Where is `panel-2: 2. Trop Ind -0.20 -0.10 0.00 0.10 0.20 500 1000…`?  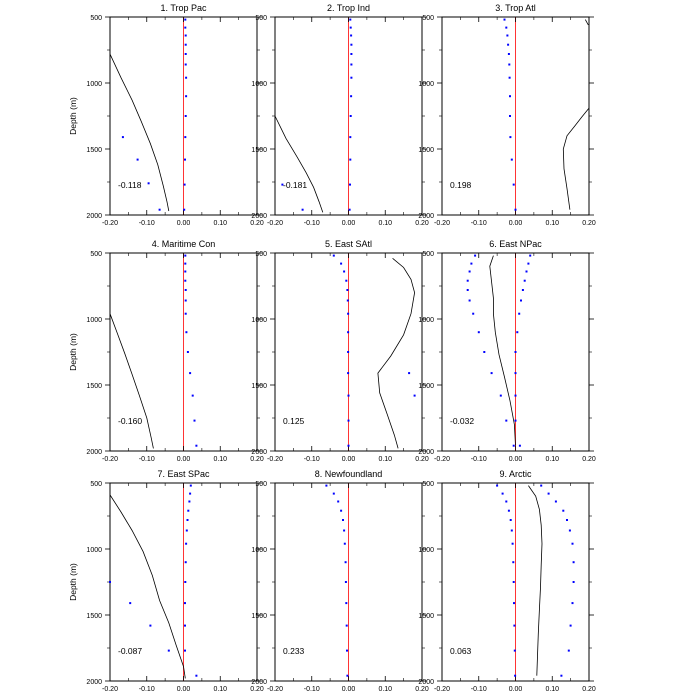
panel-2: 2. Trop Ind -0.20 -0.10 0.00 0.10 0.20 500 1000… is located at coordinates (339, 115).